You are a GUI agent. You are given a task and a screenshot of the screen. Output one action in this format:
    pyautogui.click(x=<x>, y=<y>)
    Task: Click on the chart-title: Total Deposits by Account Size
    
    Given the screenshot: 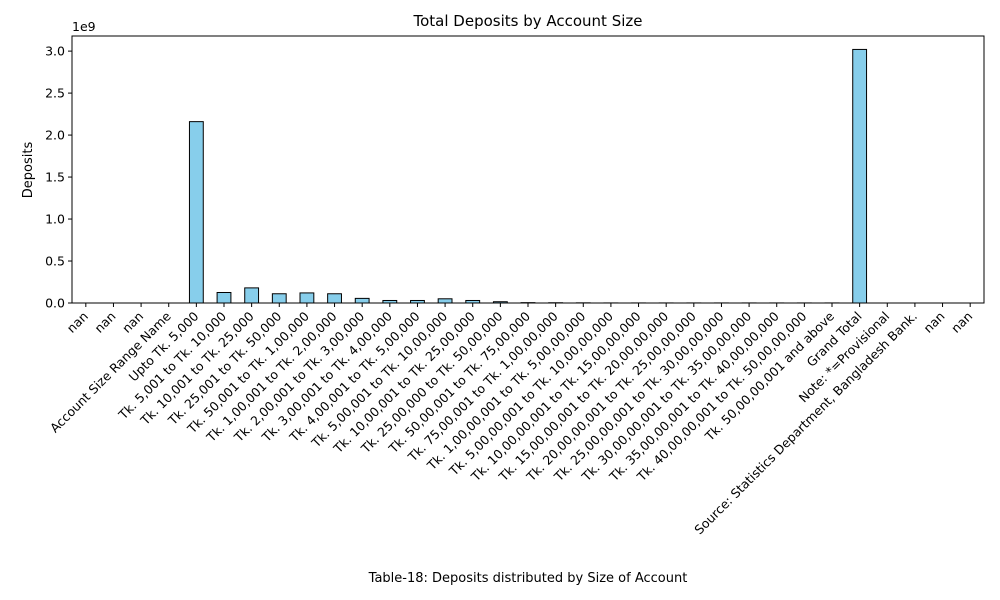 What is the action you would take?
    pyautogui.click(x=527, y=21)
    